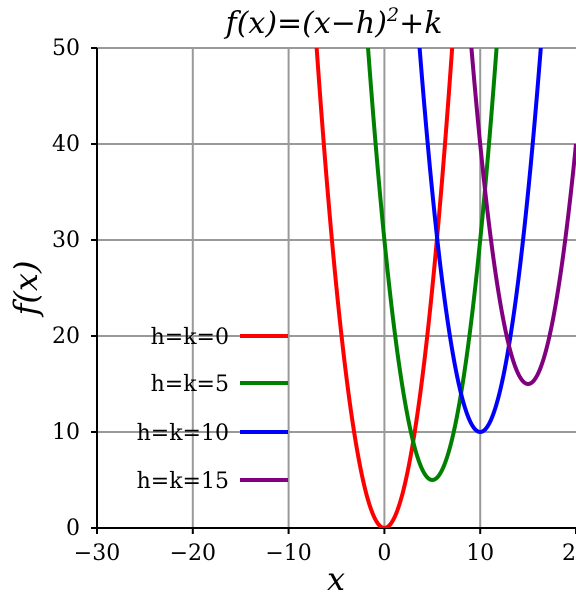  Describe the element at coordinates (26, 289) in the screenshot. I see `y-axis-label: f(x)` at that location.